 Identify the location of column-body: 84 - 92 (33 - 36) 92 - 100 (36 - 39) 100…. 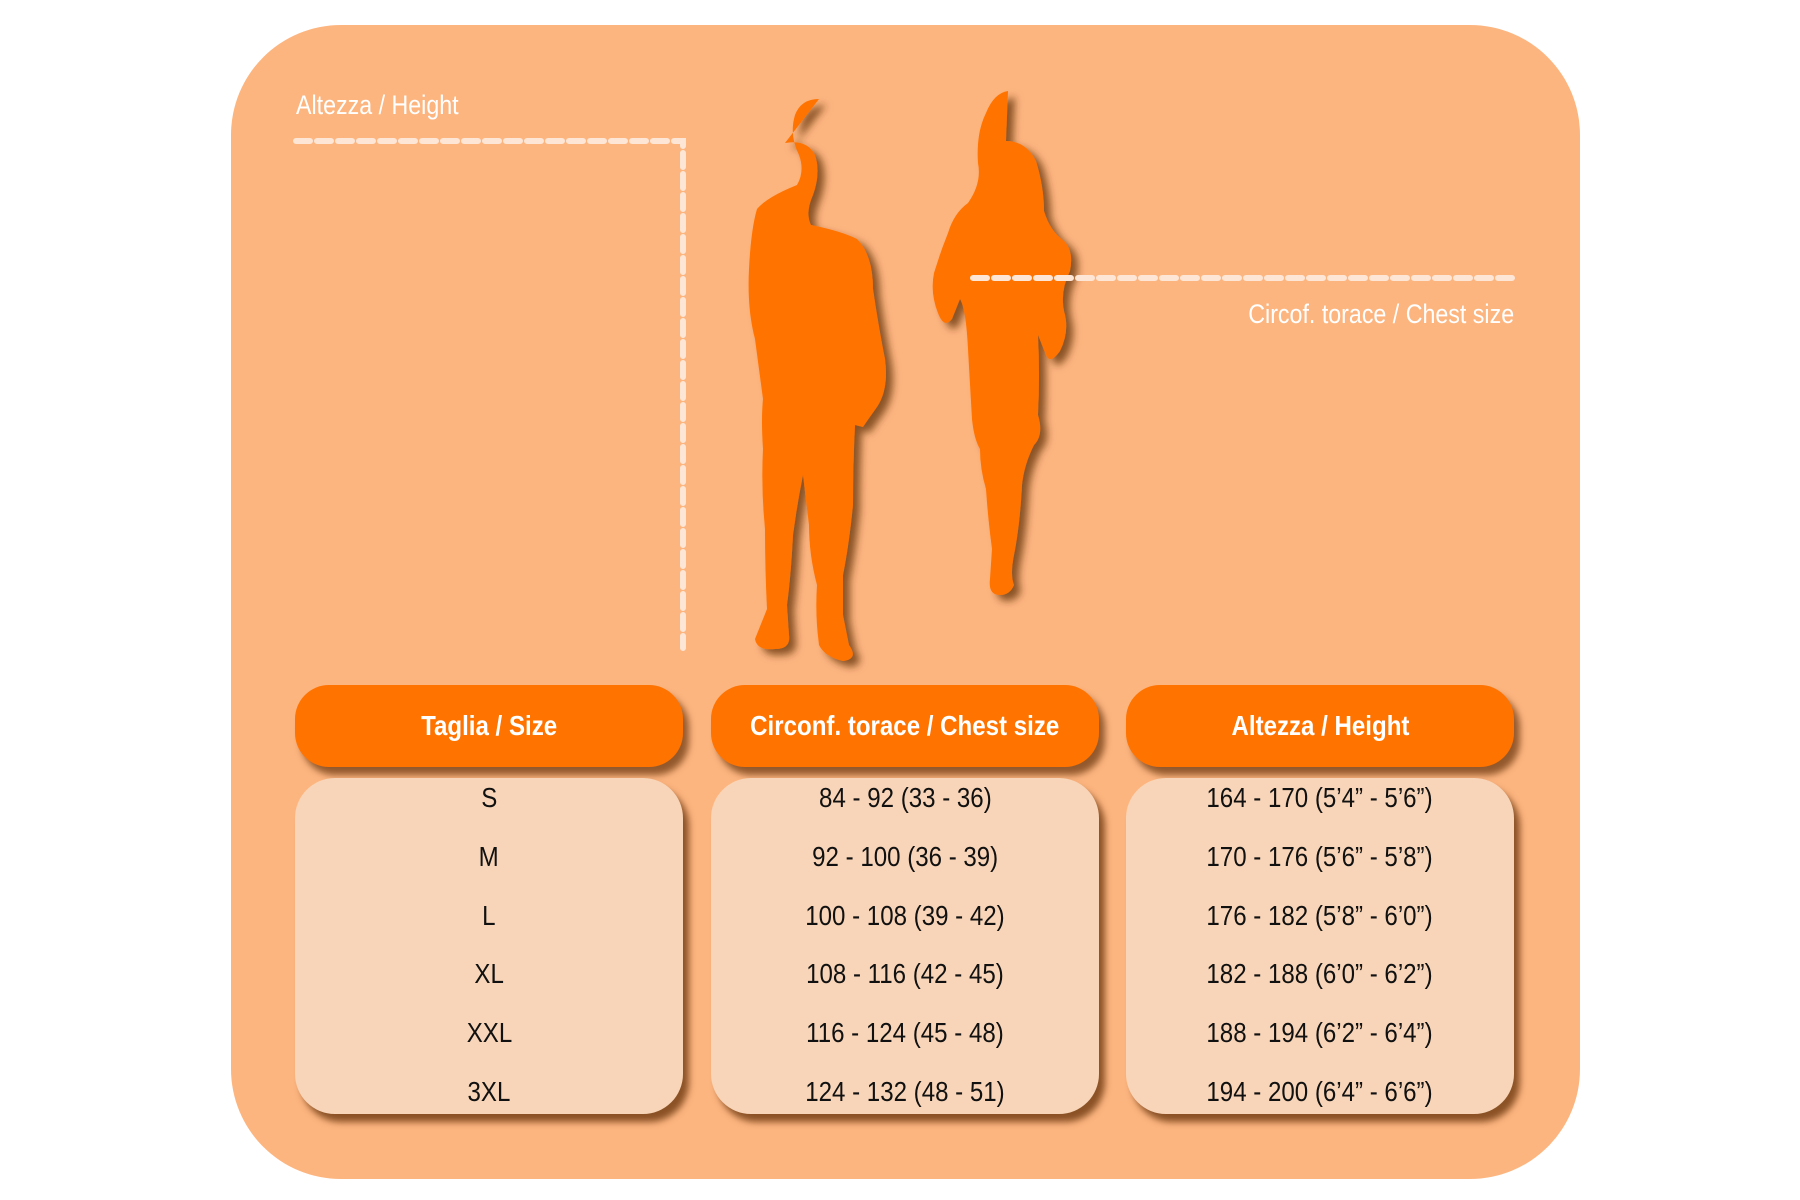
(905, 946).